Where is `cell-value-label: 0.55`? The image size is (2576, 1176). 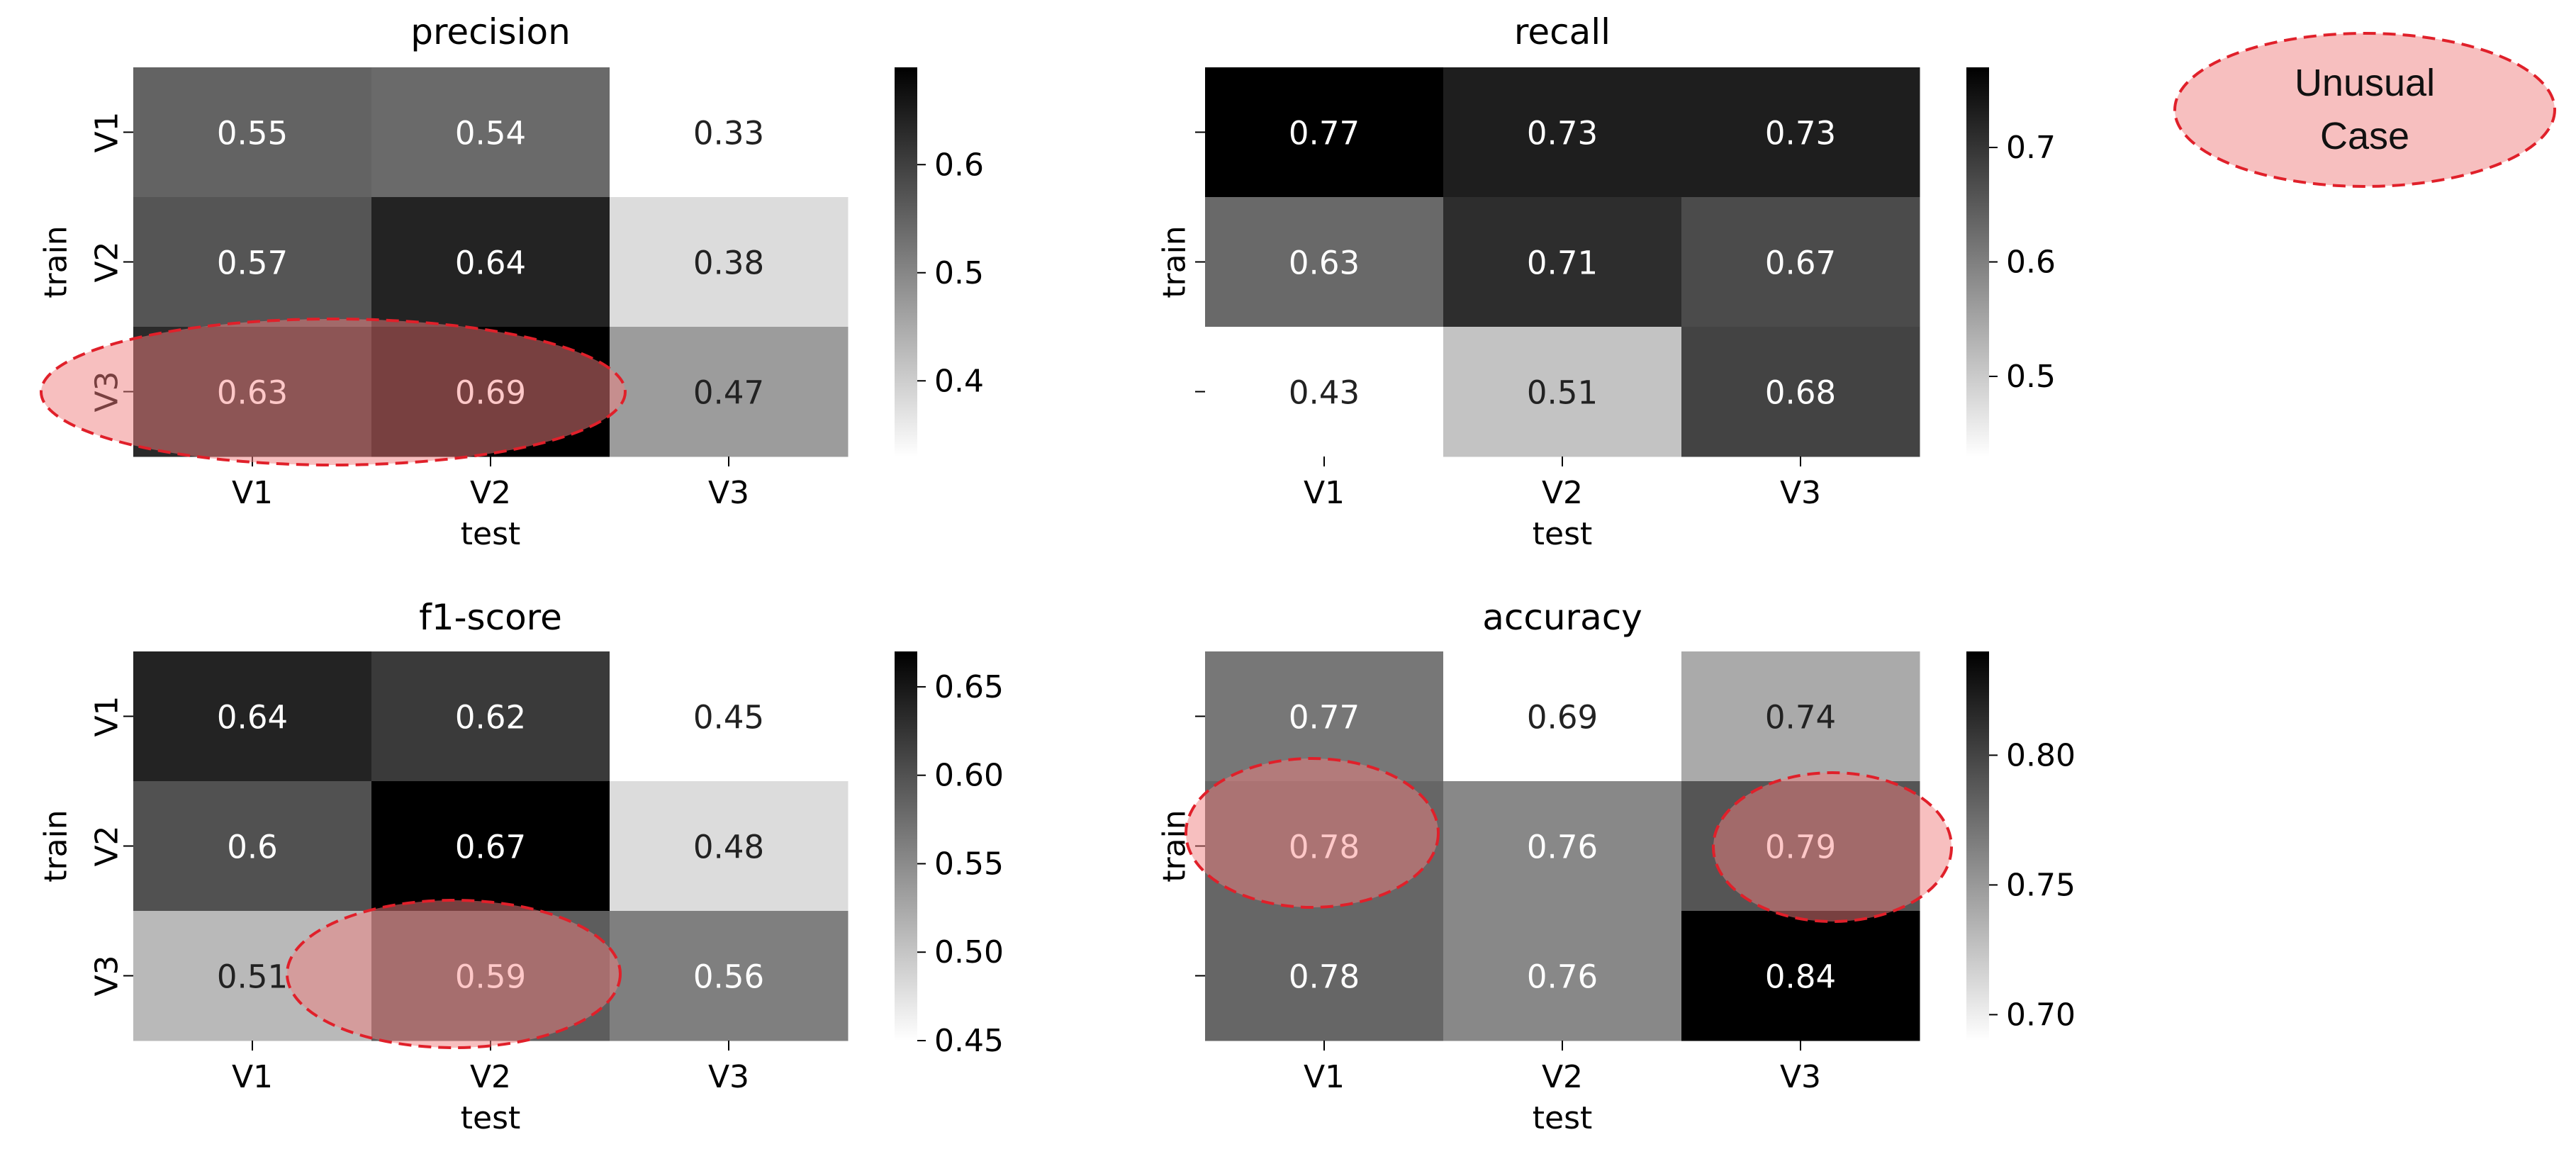
cell-value-label: 0.55 is located at coordinates (253, 134).